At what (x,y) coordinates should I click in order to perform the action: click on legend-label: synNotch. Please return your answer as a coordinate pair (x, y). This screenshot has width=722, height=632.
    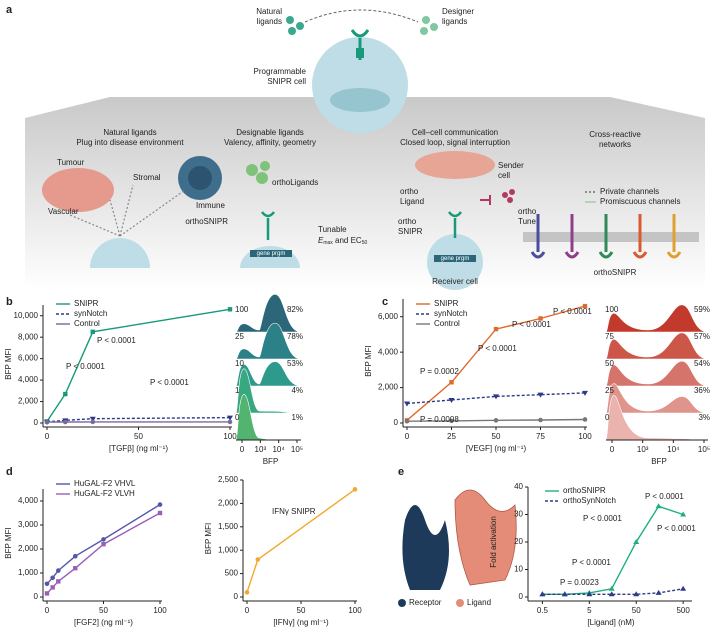
    Looking at the image, I should click on (450, 313).